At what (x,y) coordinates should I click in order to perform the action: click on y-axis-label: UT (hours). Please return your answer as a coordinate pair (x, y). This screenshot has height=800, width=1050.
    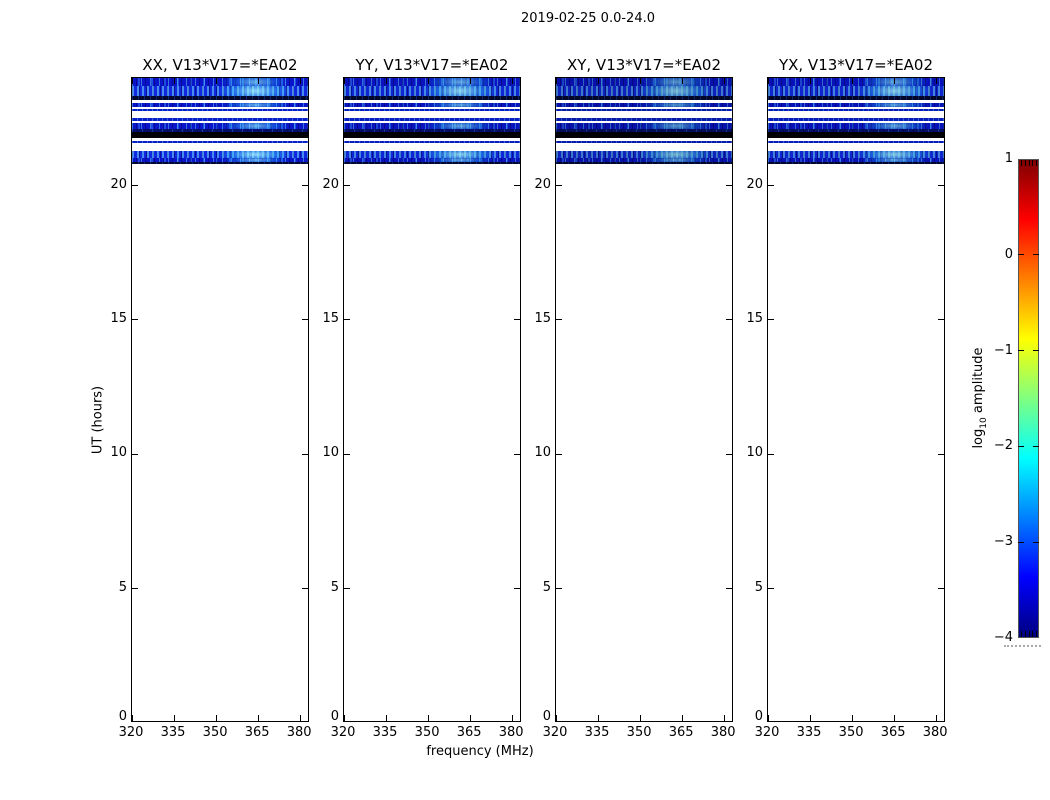
    Looking at the image, I should click on (98, 420).